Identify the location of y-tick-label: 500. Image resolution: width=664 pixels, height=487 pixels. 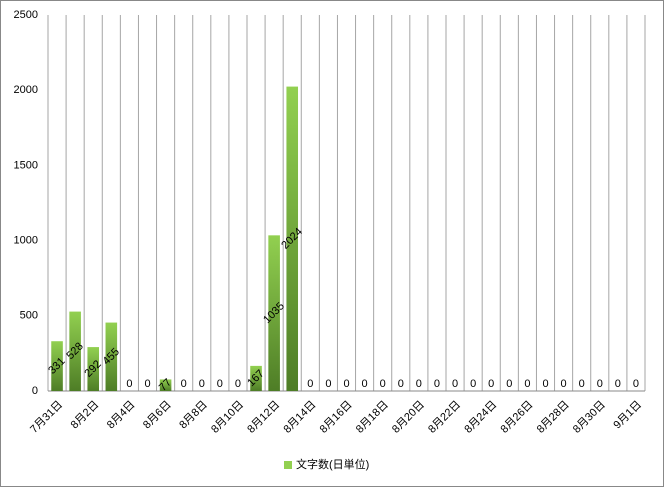
(29, 316).